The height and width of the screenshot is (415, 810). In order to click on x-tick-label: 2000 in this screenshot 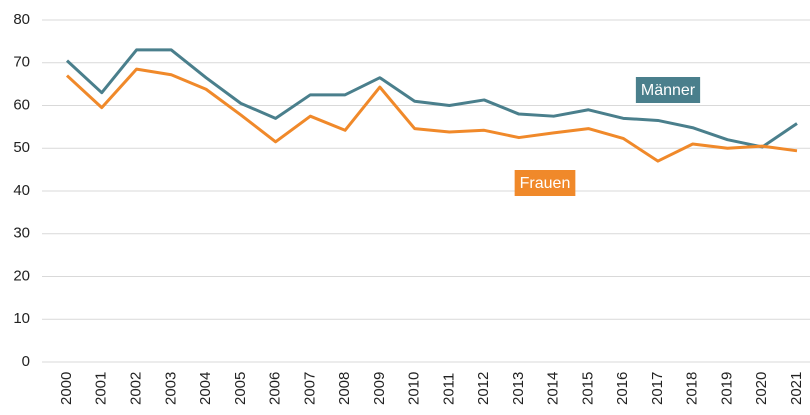, I will do `click(66, 388)`.